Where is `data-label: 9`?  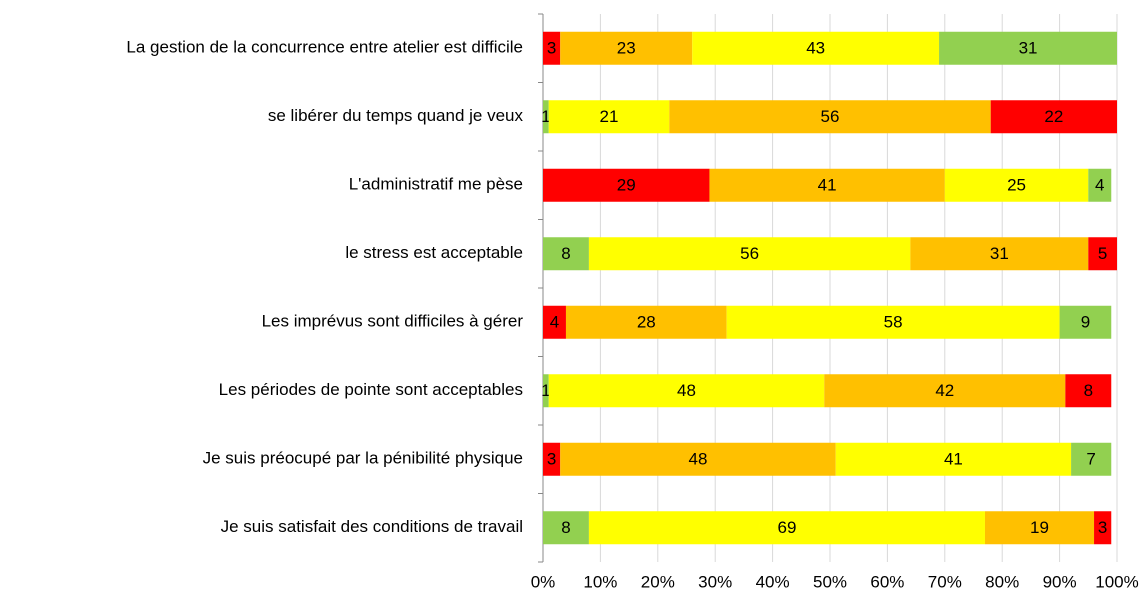
data-label: 9 is located at coordinates (1085, 322).